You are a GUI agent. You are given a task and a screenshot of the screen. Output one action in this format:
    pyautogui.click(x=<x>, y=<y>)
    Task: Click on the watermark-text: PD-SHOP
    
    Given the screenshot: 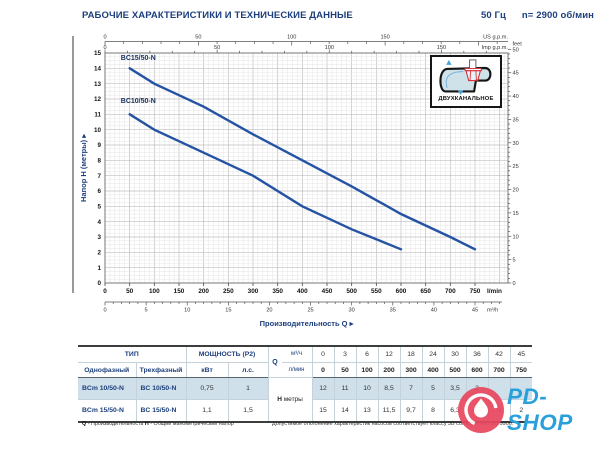 What is the action you would take?
    pyautogui.click(x=540, y=409)
    